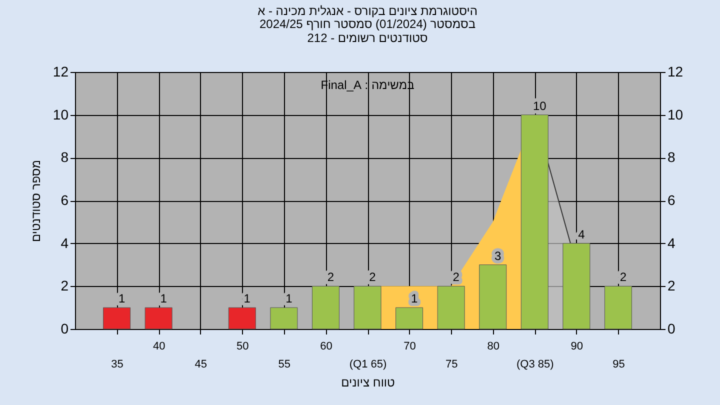  What do you see at coordinates (64, 200) in the screenshot?
I see `y-tick-label: 6` at bounding box center [64, 200].